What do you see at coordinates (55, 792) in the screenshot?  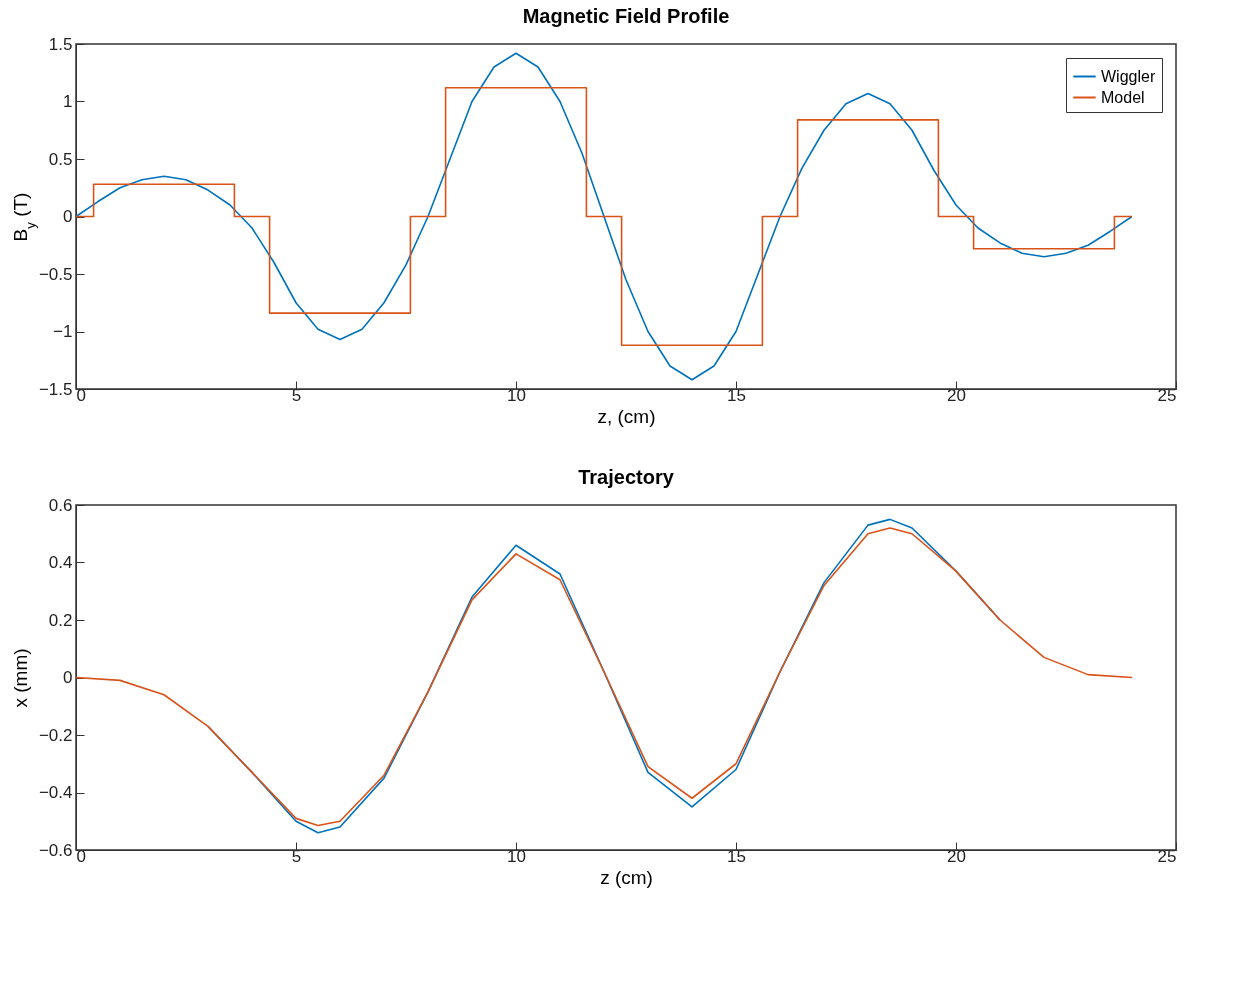 I see `y-tick-label: −0.4` at bounding box center [55, 792].